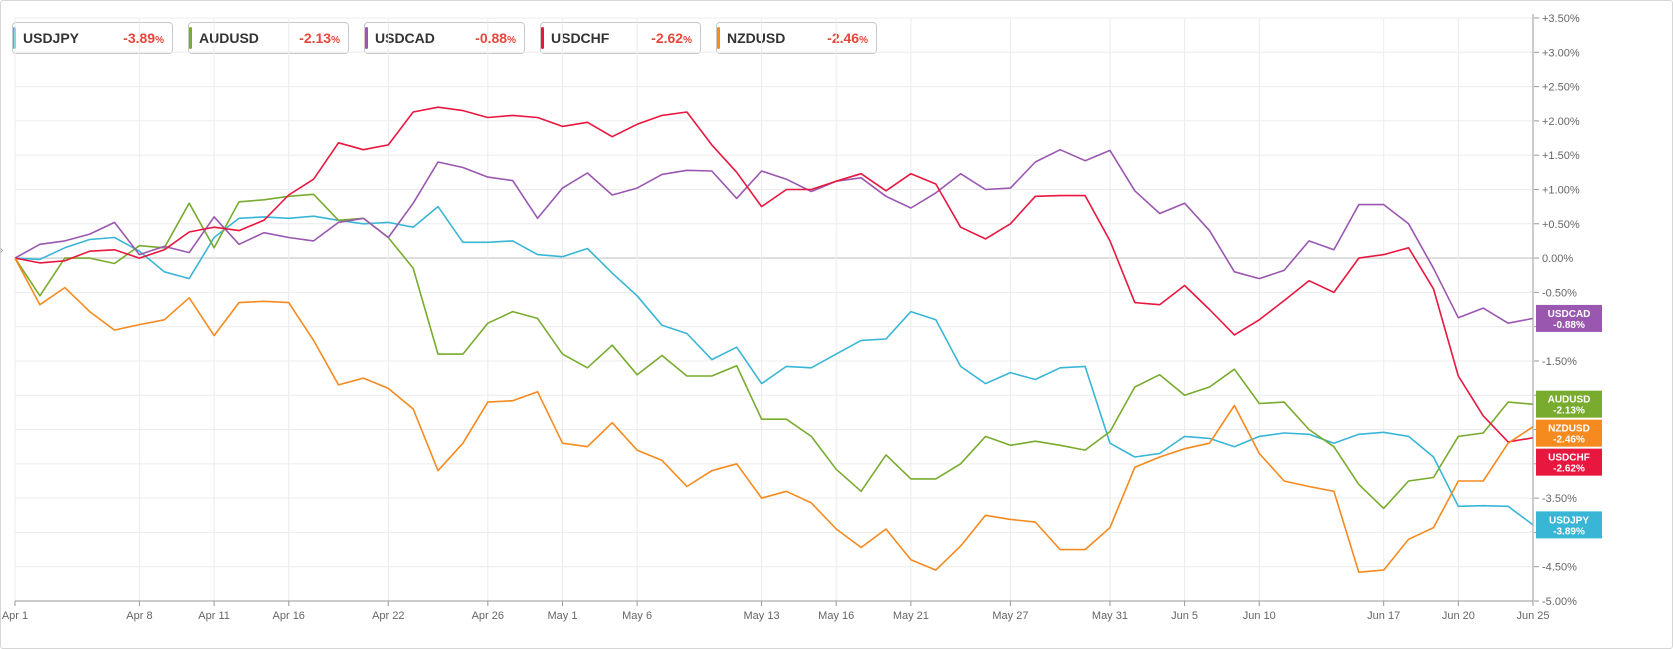 This screenshot has width=1673, height=649. What do you see at coordinates (495, 38) in the screenshot?
I see `legend-series-change: -0.88%` at bounding box center [495, 38].